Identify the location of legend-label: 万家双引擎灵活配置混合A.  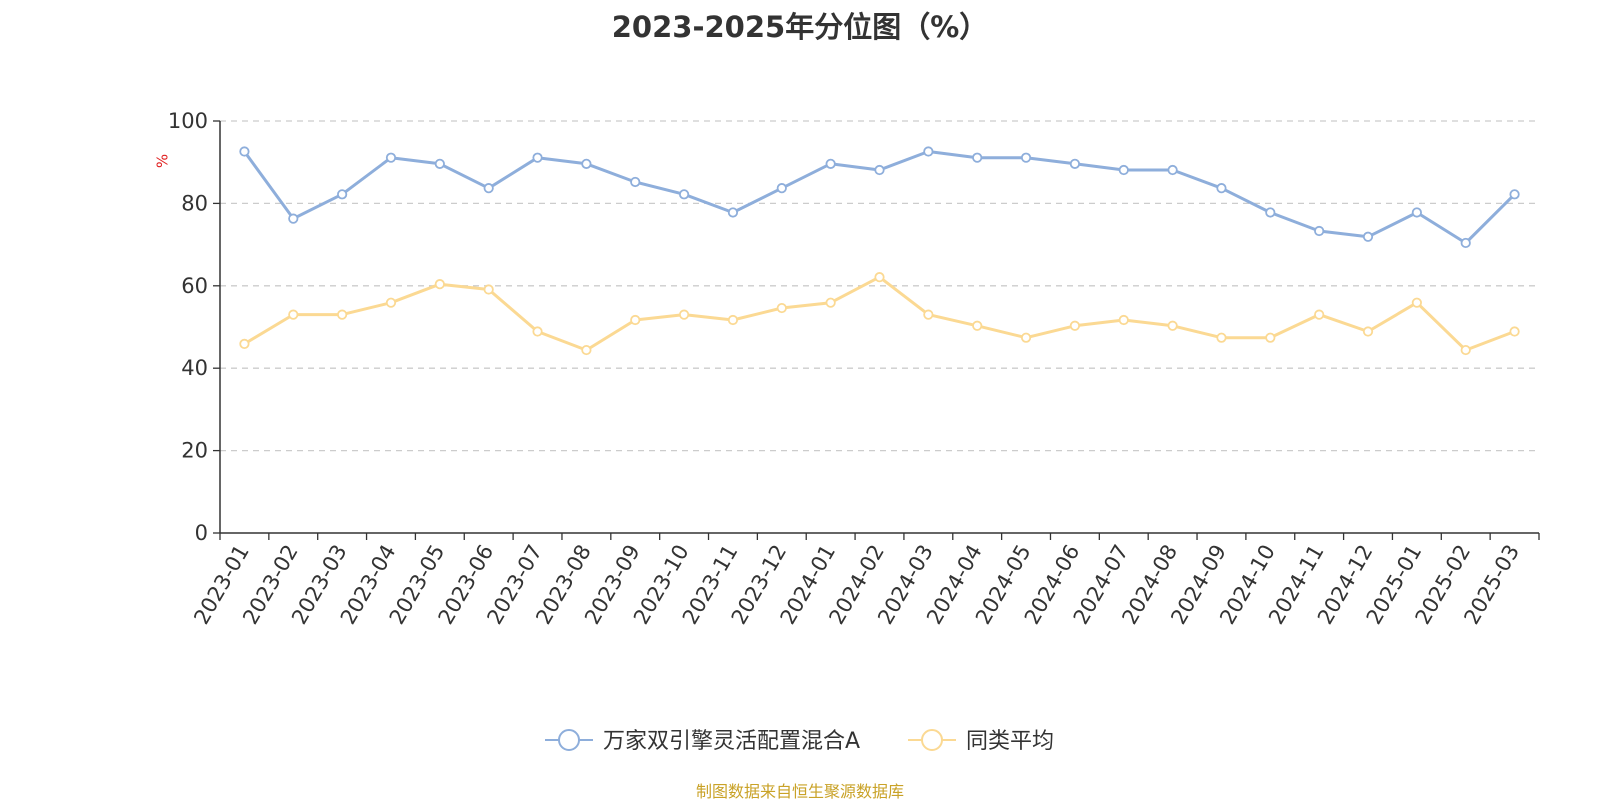
(731, 741).